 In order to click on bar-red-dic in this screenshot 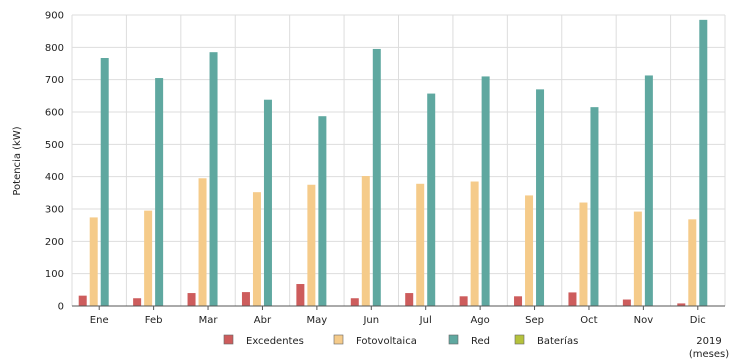, I will do `click(703, 162)`.